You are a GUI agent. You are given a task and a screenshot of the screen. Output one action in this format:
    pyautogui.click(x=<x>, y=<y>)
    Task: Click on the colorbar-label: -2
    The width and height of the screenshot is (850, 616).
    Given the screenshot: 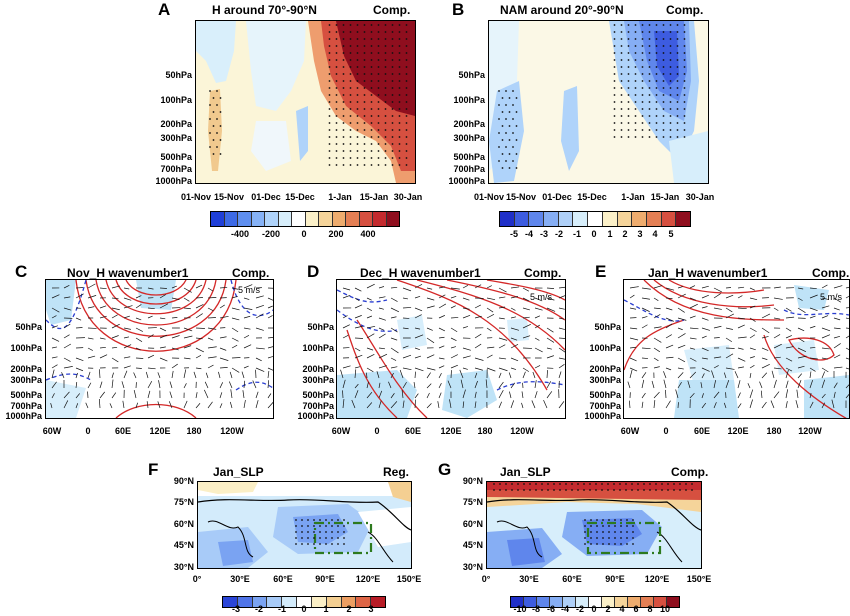 What is the action you would take?
    pyautogui.click(x=259, y=609)
    